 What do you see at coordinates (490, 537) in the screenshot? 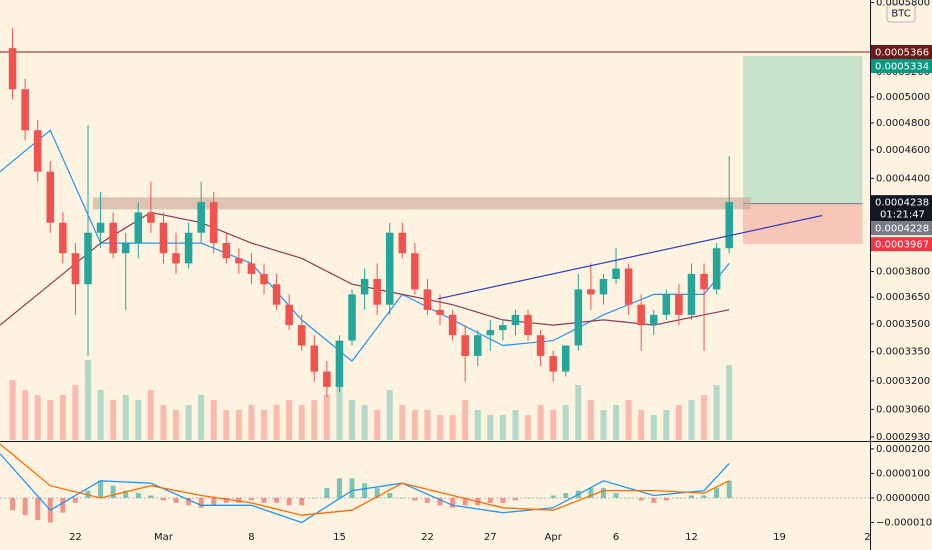
I see `x-tick-label: 27` at bounding box center [490, 537].